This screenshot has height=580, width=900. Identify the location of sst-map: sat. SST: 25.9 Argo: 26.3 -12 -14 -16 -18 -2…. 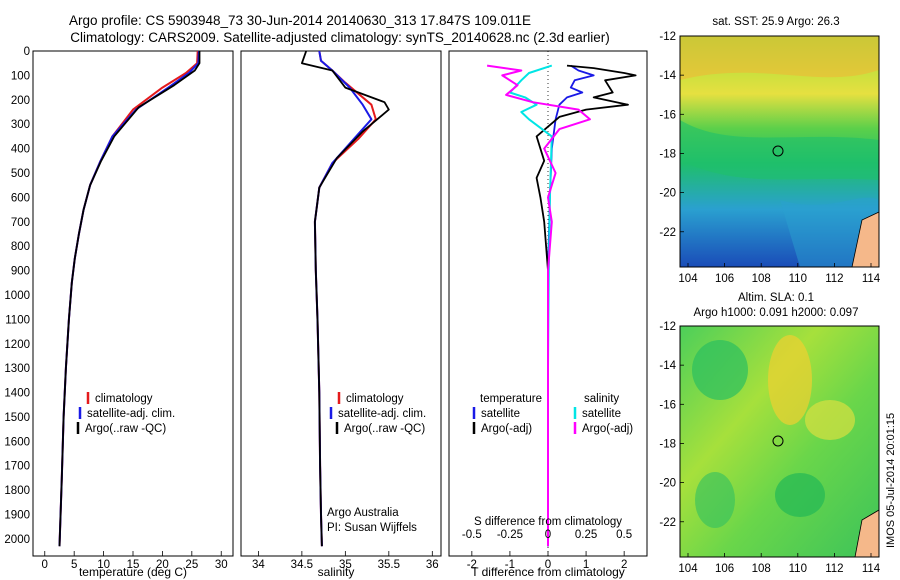
(769, 150).